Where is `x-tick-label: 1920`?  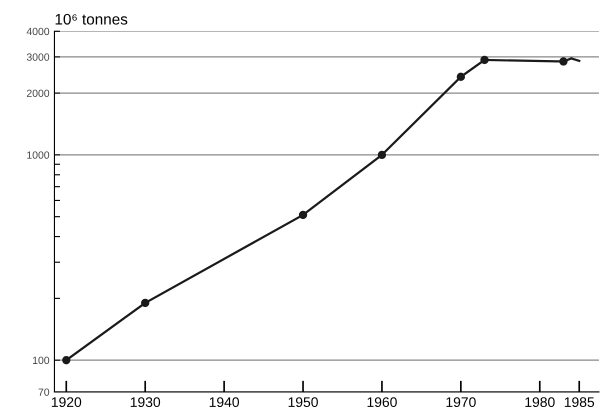 x-tick-label: 1920 is located at coordinates (67, 402).